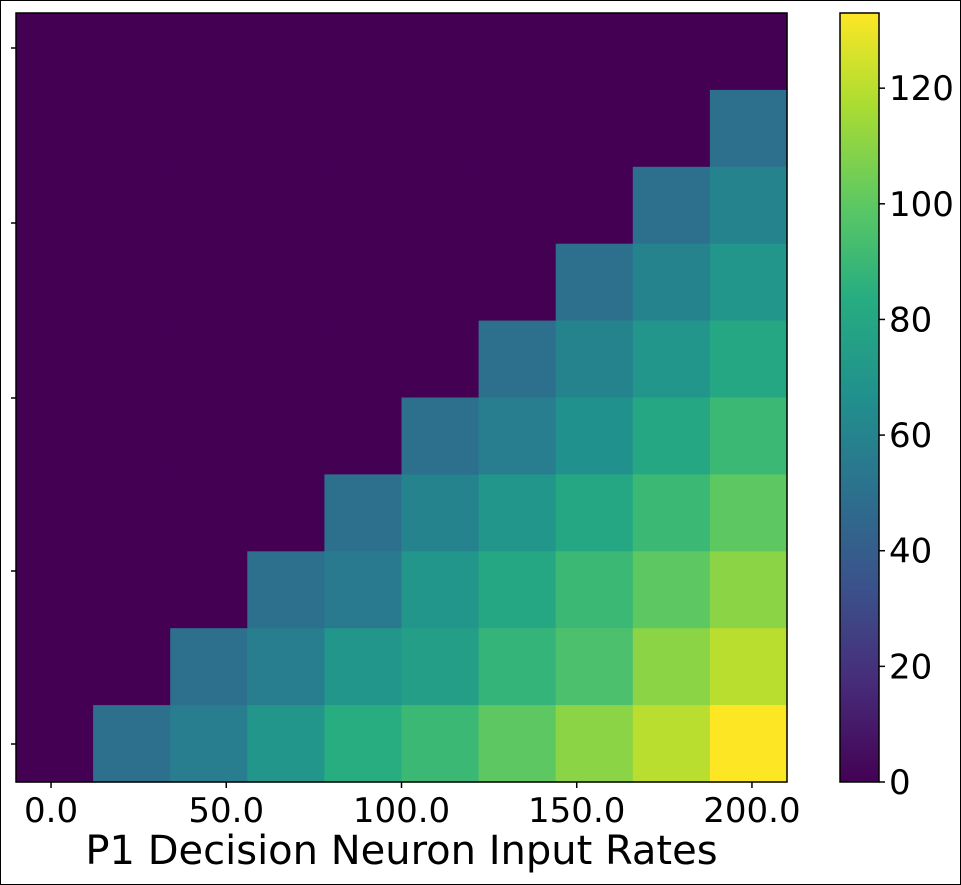  Describe the element at coordinates (910, 552) in the screenshot. I see `colorbar-tick-label: 40` at that location.